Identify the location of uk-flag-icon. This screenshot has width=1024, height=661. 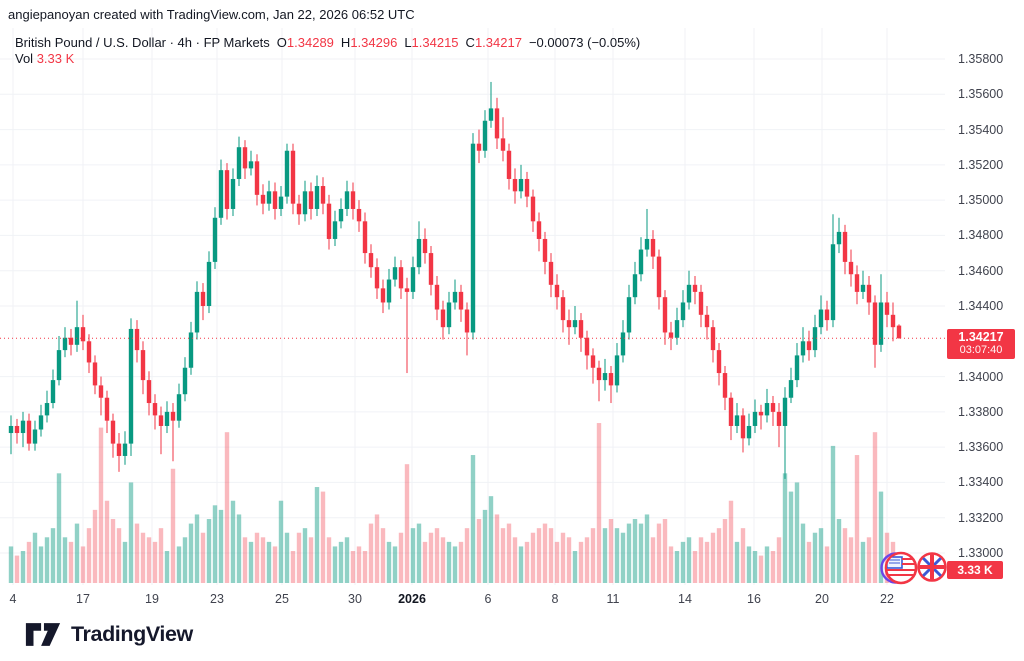
(932, 567).